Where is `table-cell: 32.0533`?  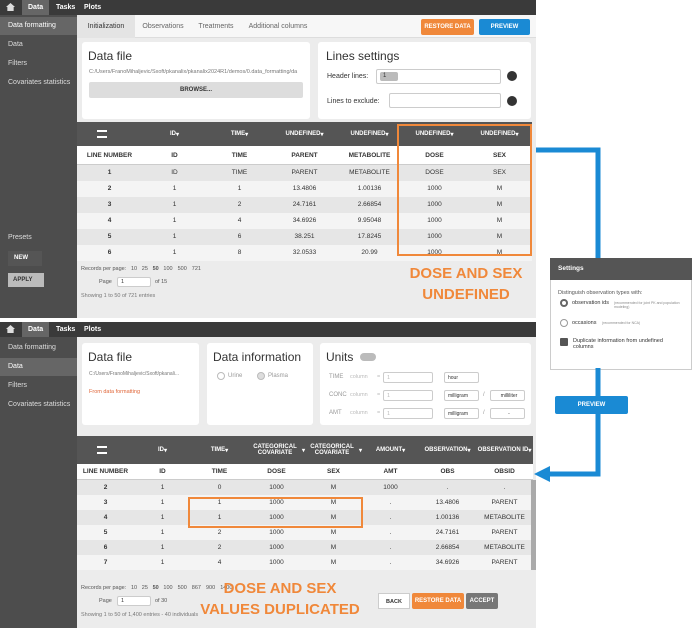
table-cell: 32.0533 is located at coordinates (304, 252).